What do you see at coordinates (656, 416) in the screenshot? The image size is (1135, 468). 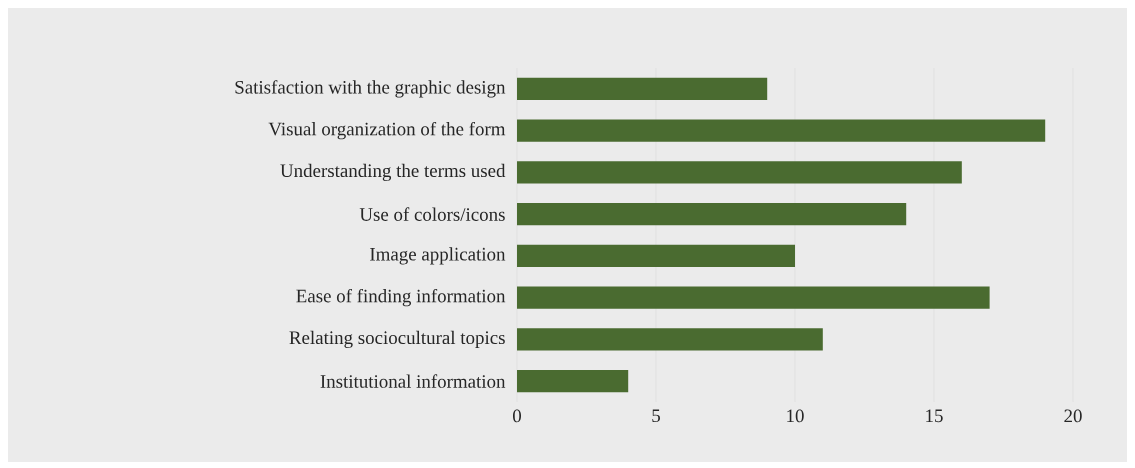 I see `x-tick-label: 5` at bounding box center [656, 416].